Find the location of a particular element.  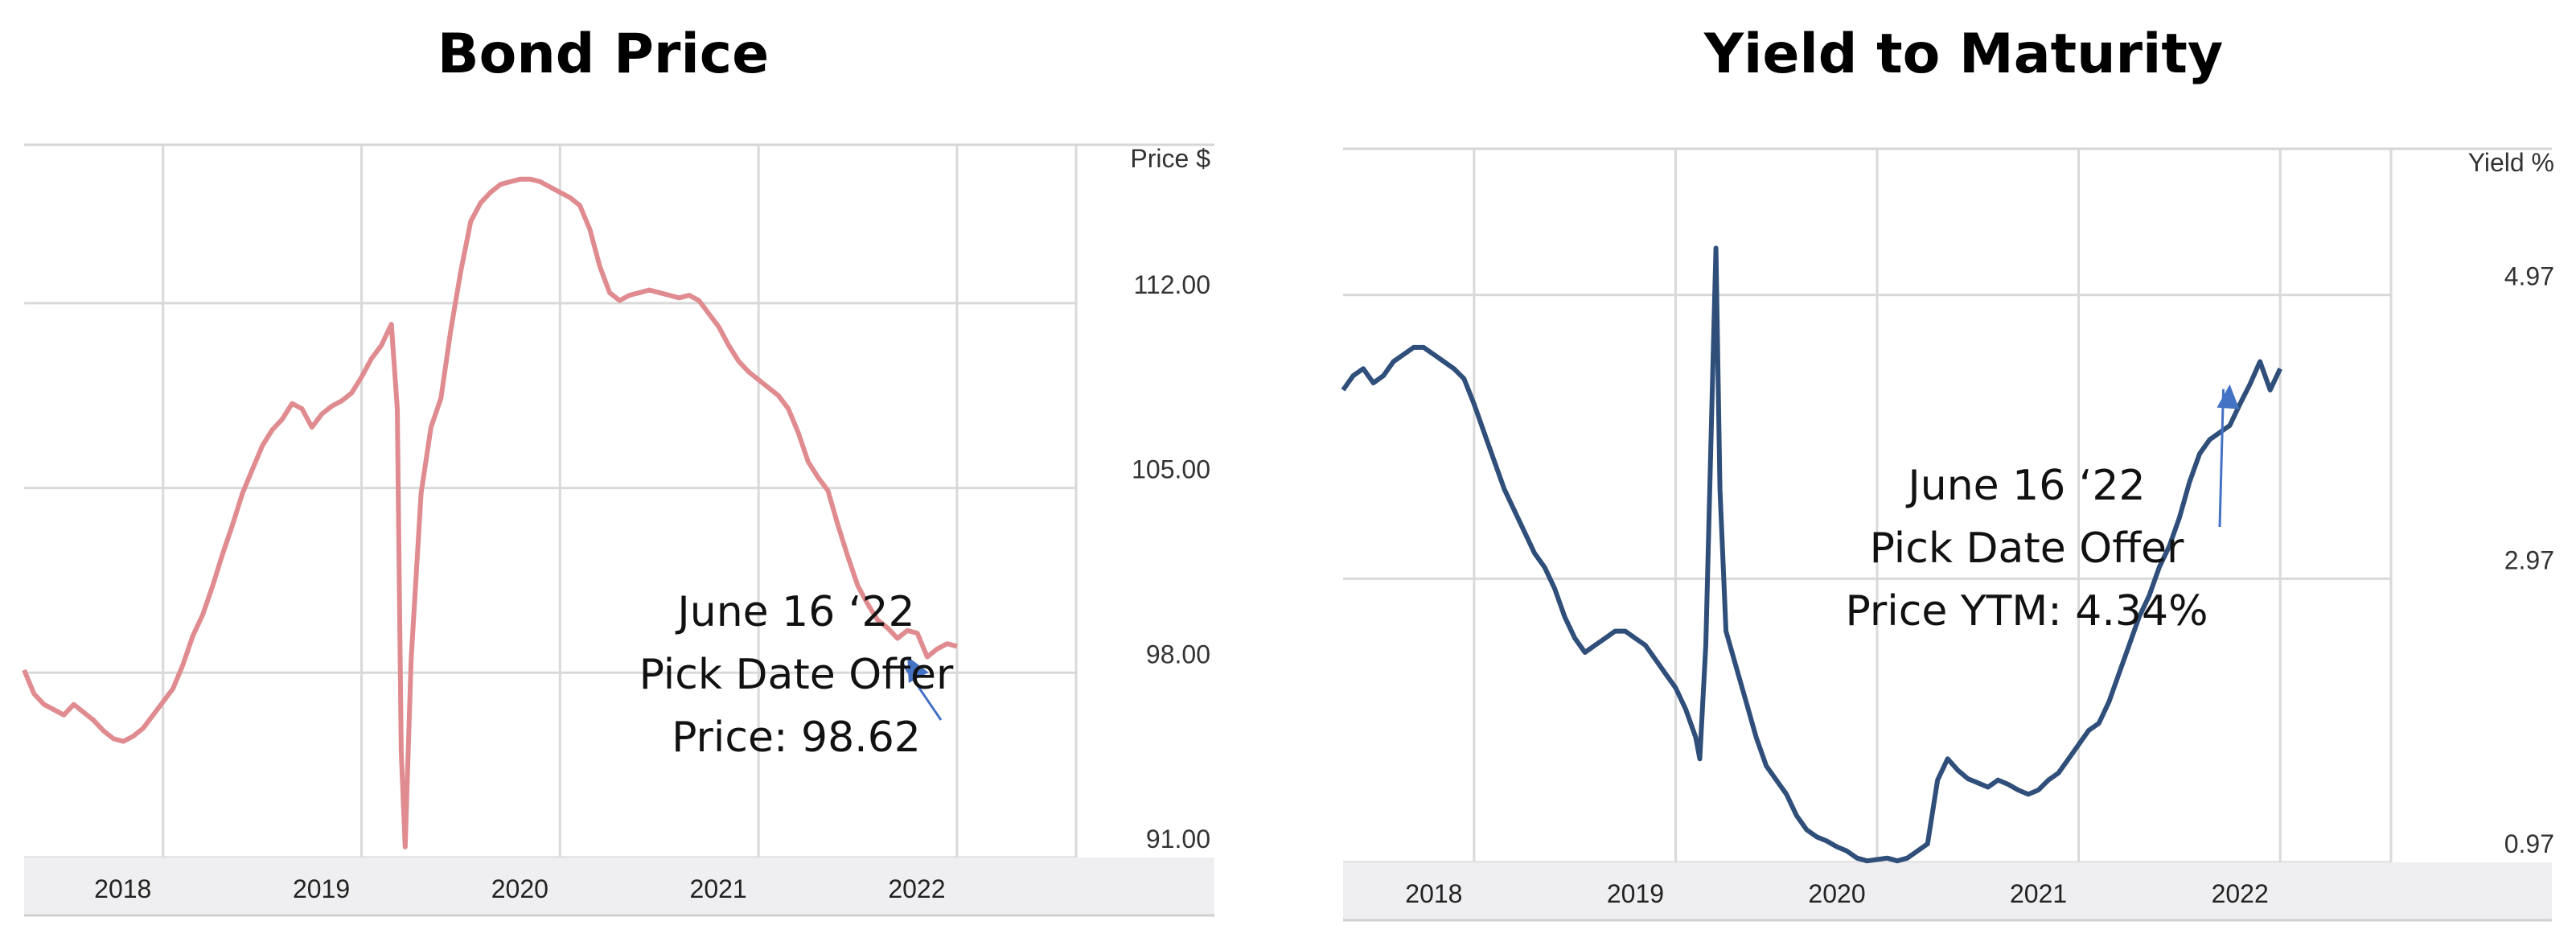

y-tick-label: 4.97 is located at coordinates (2529, 276).